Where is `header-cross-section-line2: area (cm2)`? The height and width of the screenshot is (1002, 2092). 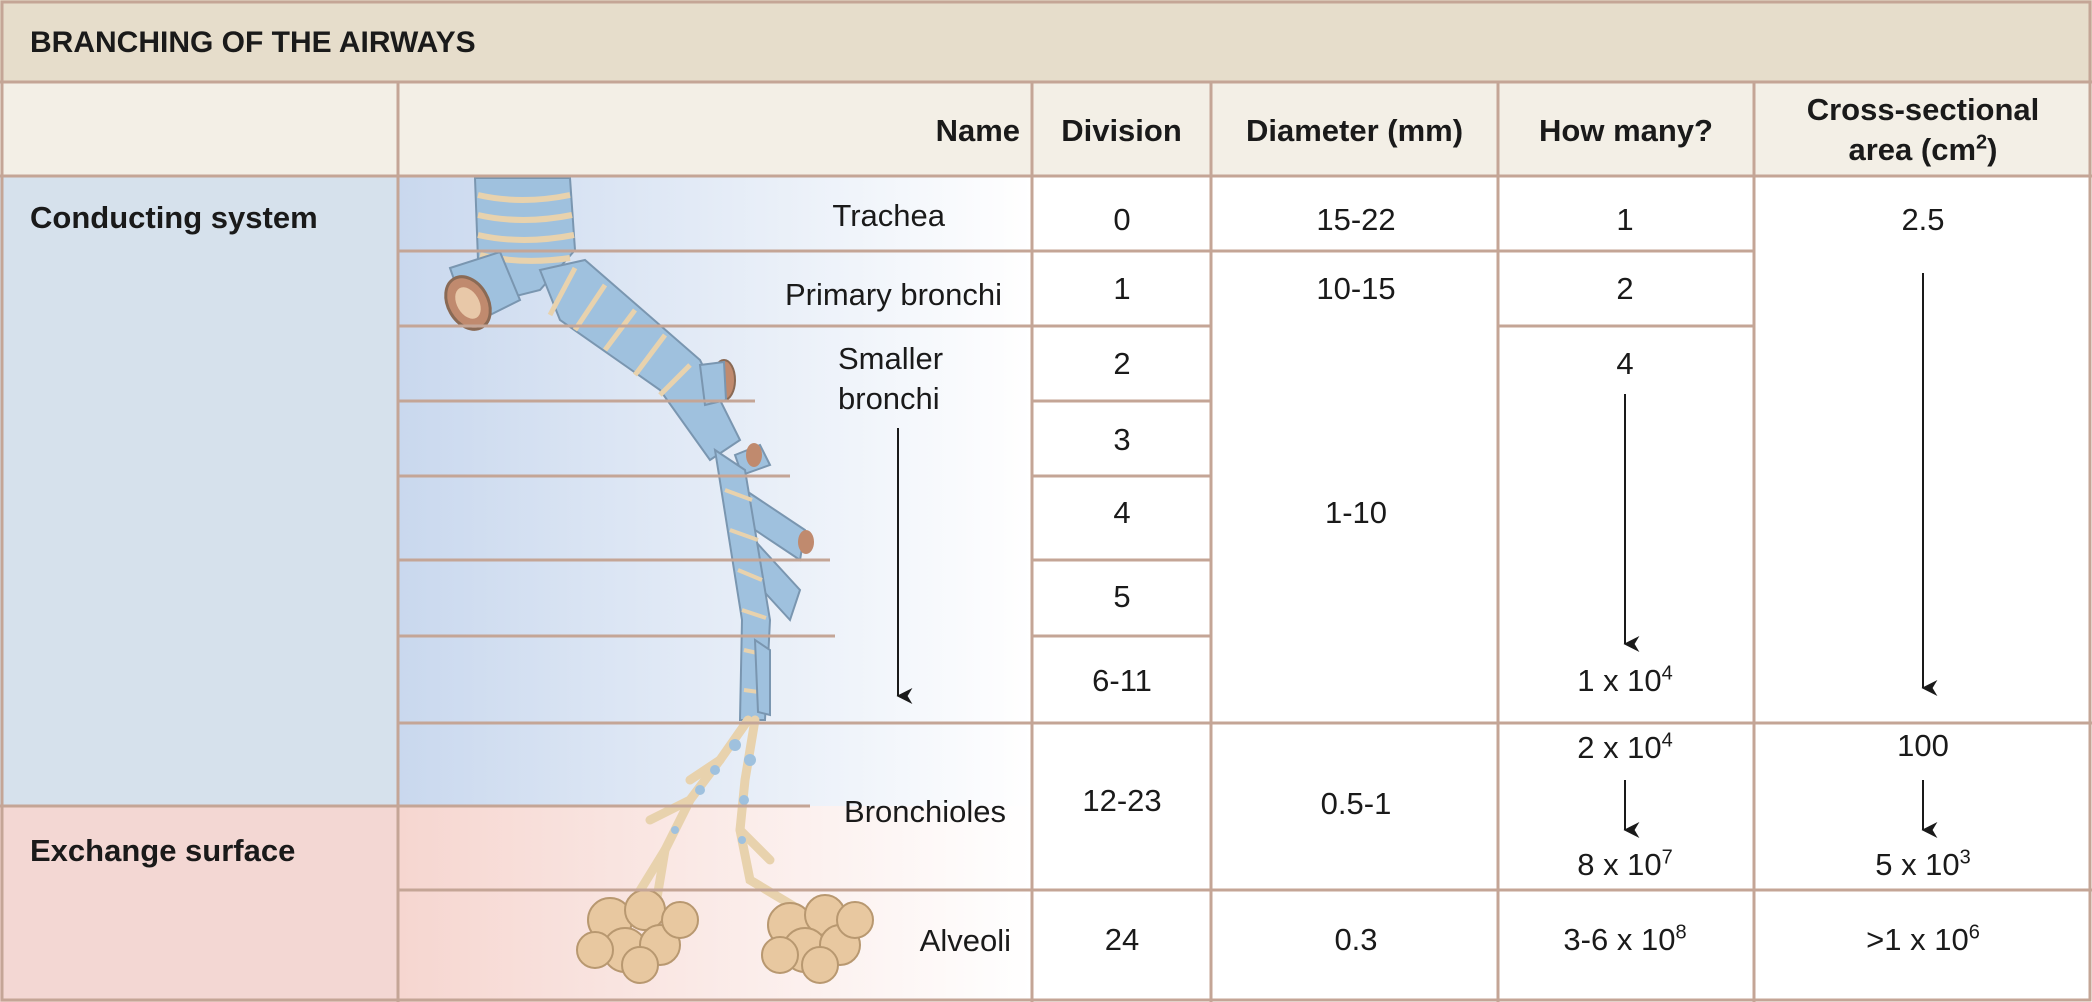 header-cross-section-line2: area (cm2) is located at coordinates (1923, 149).